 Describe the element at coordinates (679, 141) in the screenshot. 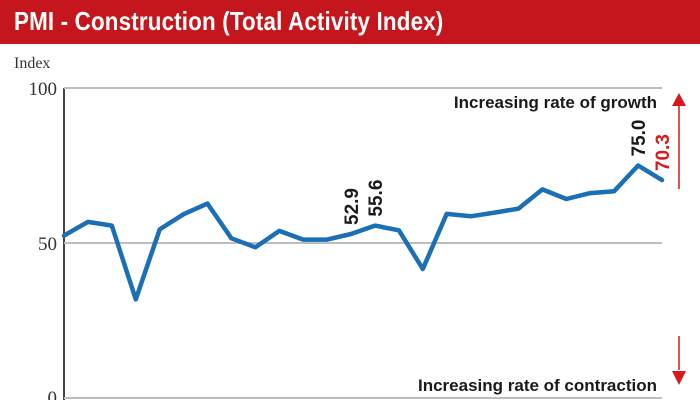

I see `growth-arrow` at that location.